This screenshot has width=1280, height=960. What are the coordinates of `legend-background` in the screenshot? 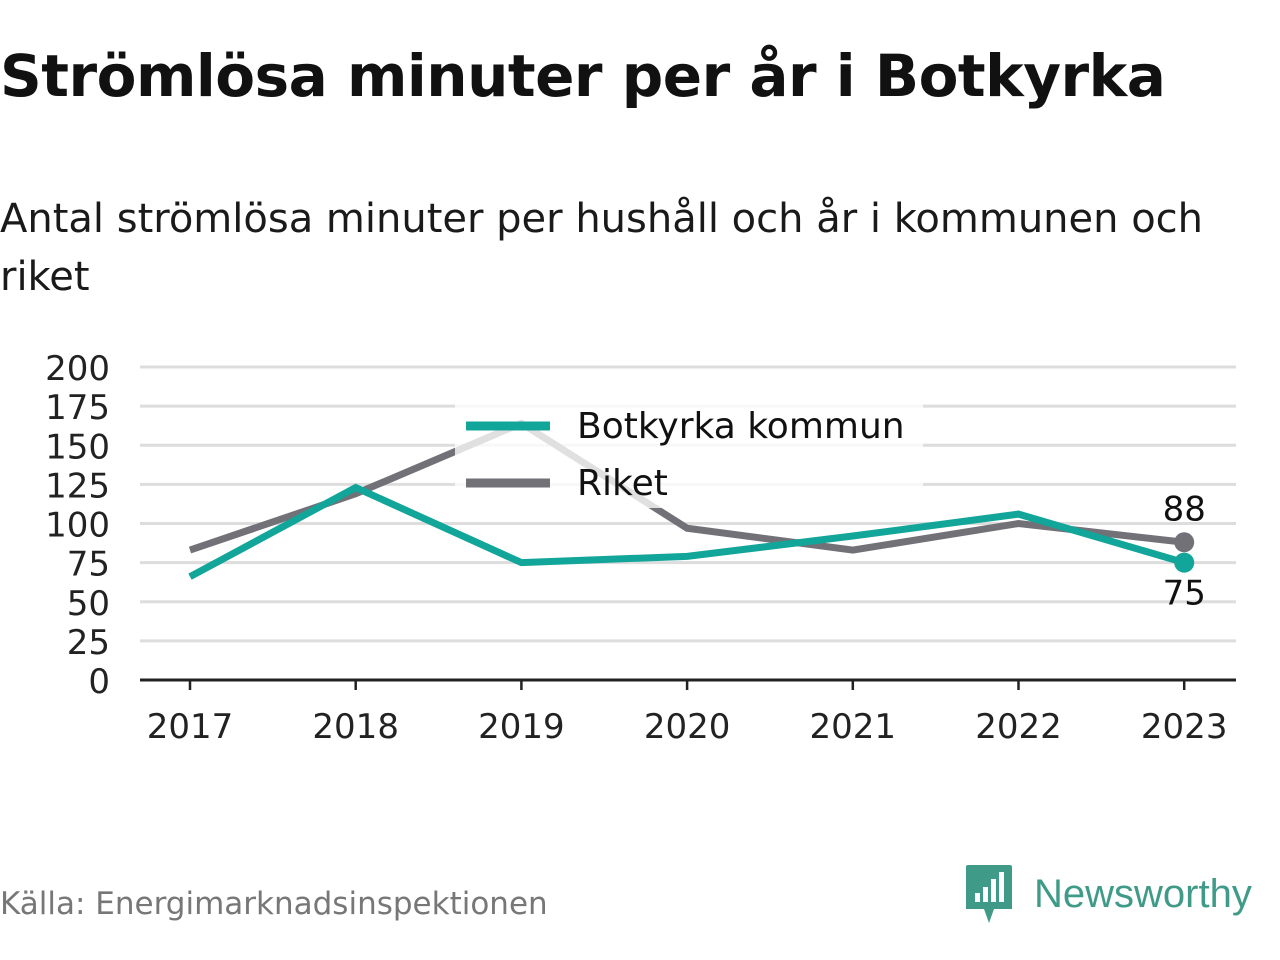 It's located at (689, 456).